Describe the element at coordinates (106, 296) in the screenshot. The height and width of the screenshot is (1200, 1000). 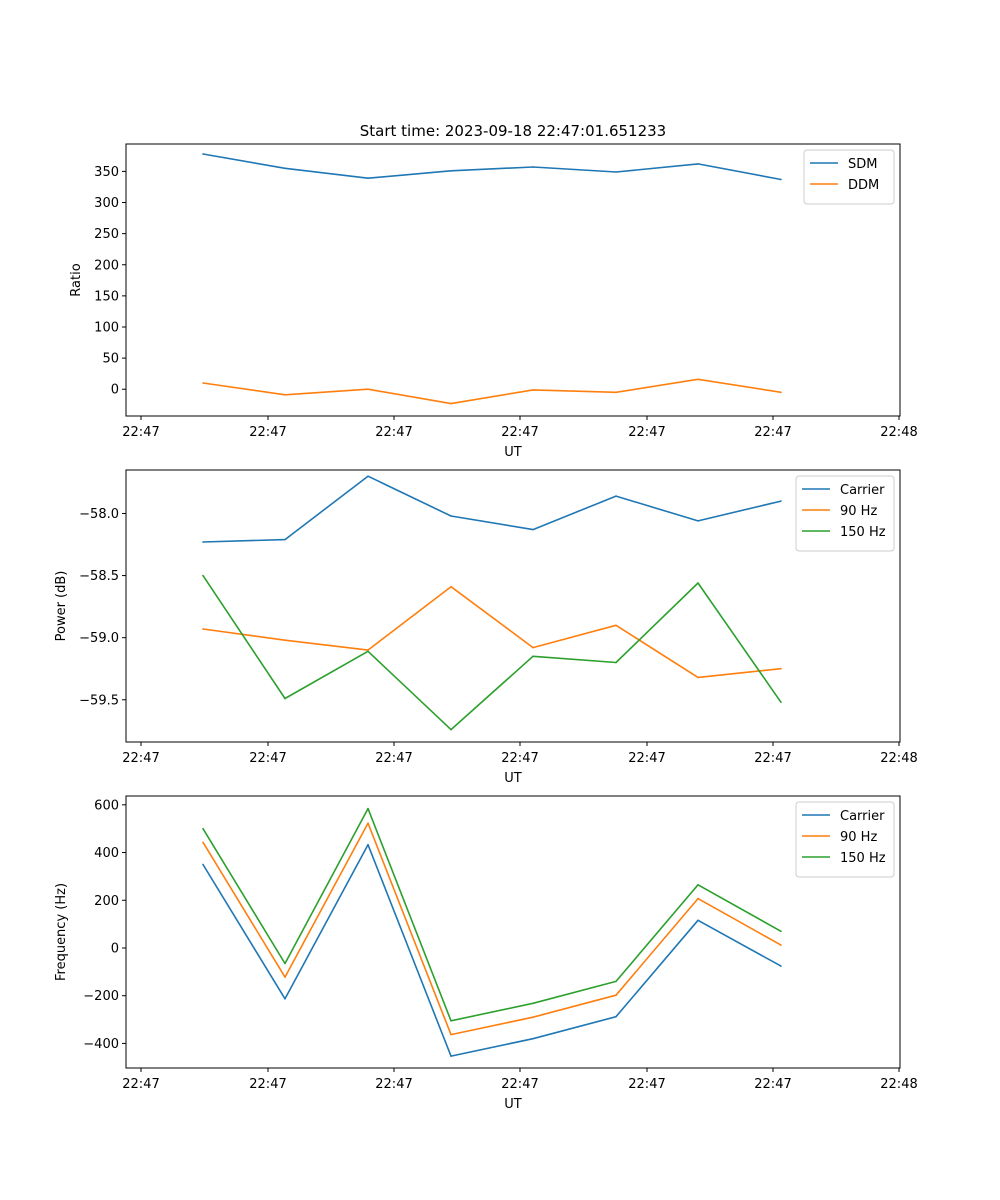
I see `y-tick-label: 150` at that location.